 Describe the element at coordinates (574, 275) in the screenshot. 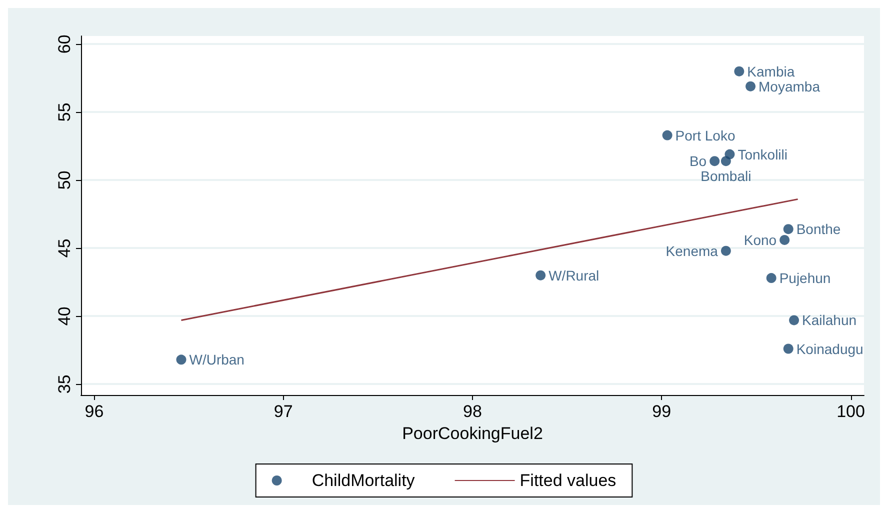

I see `data-label: W/Rural` at that location.